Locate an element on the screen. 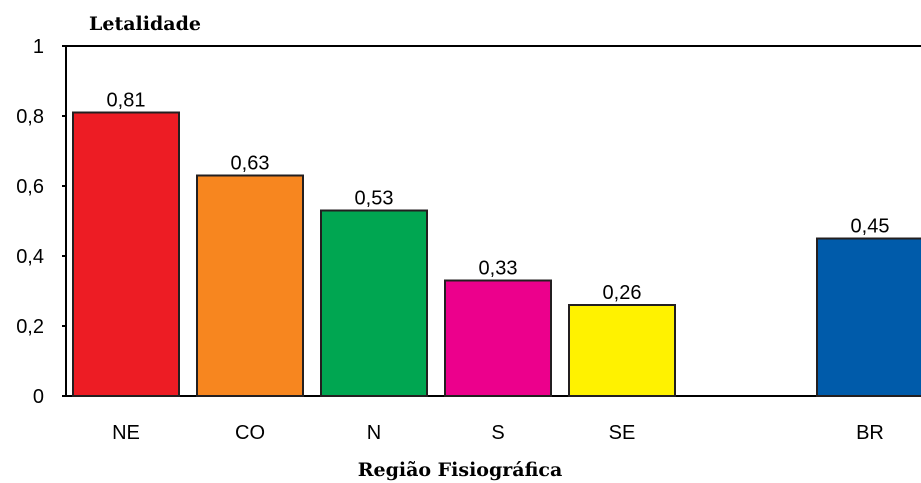 The height and width of the screenshot is (483, 921). y-tick-label: 0,4 is located at coordinates (30, 257).